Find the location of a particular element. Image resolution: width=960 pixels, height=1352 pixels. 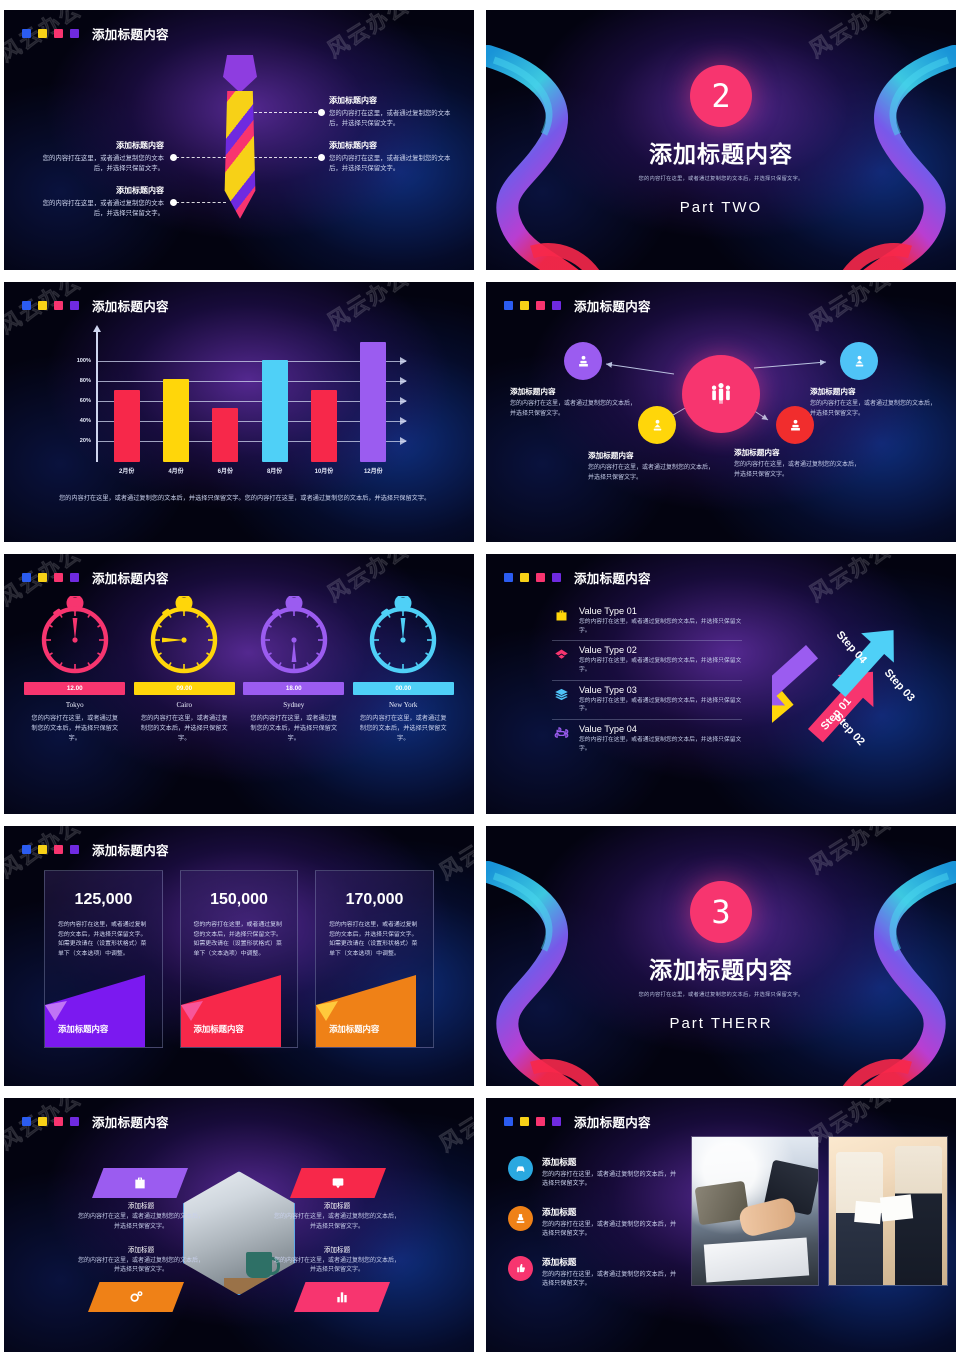

callout-3: 添加标题内容 您的内容打在这里，或者通过复制您的文本后，并选择只保留文字。 is located at coordinates (98, 157).